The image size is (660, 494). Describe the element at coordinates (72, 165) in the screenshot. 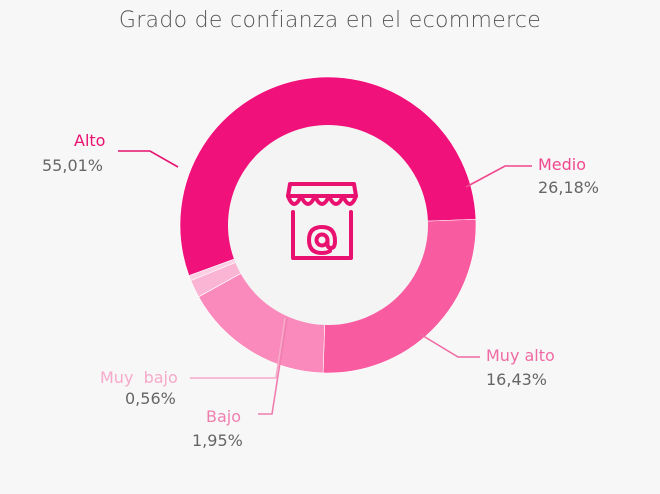

I see `label-value-alto: 55,01%` at that location.